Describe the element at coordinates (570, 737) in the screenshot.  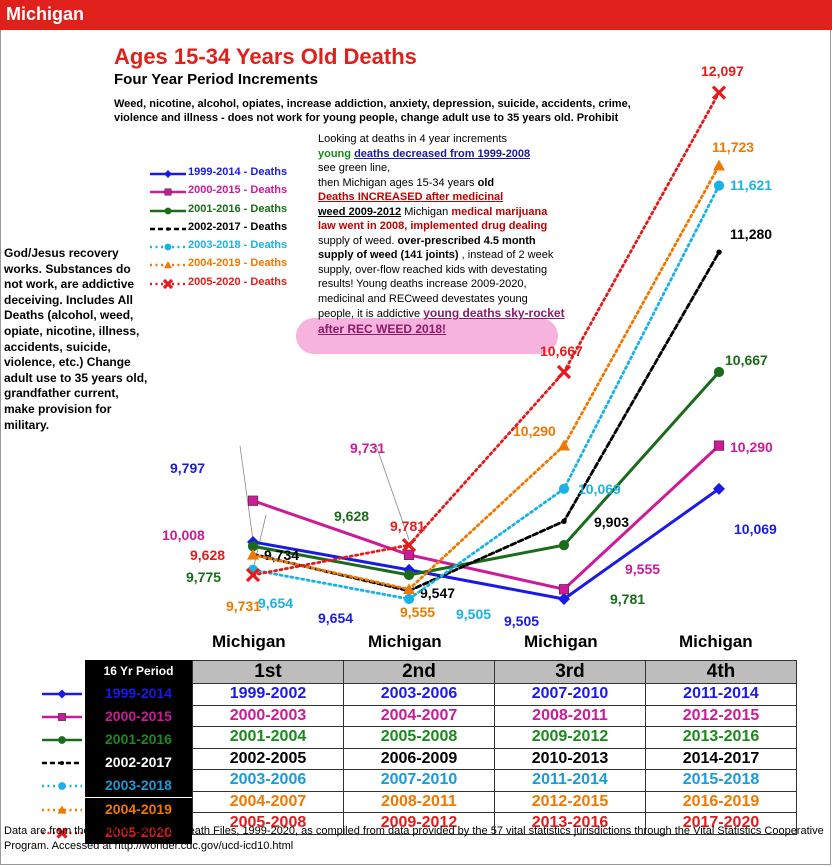
I see `period-cell: 2009-2012` at that location.